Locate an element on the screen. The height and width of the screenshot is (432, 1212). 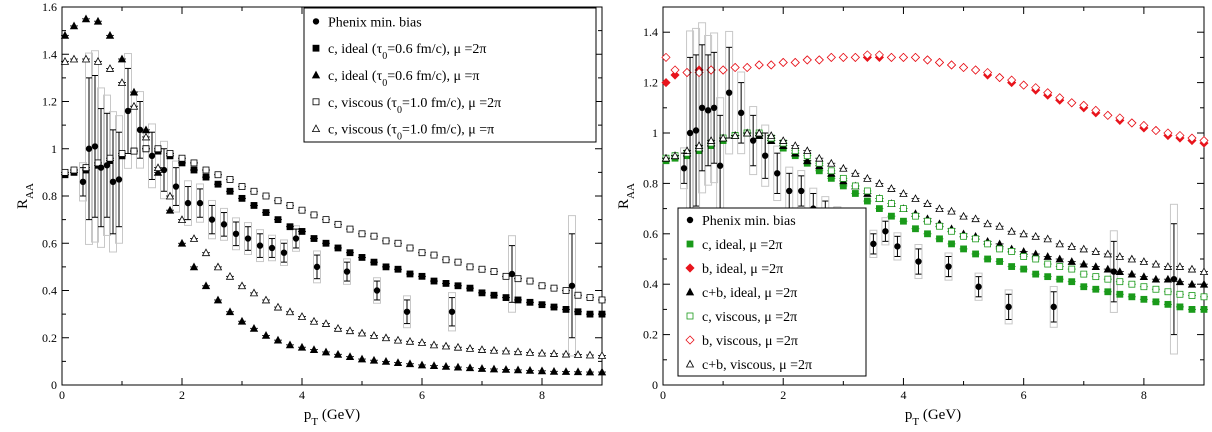
x-tick-label: 8 is located at coordinates (542, 395).